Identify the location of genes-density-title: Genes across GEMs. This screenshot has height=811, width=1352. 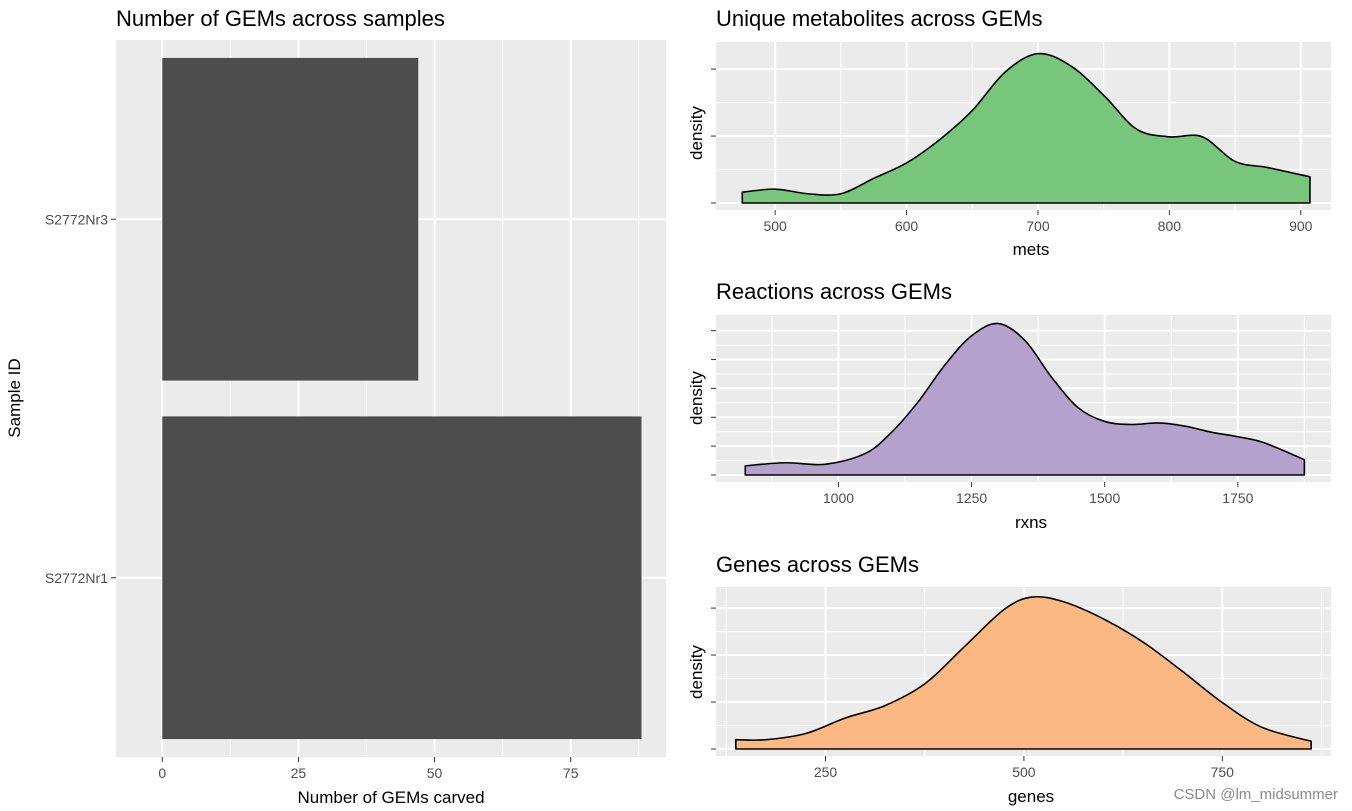
(817, 564).